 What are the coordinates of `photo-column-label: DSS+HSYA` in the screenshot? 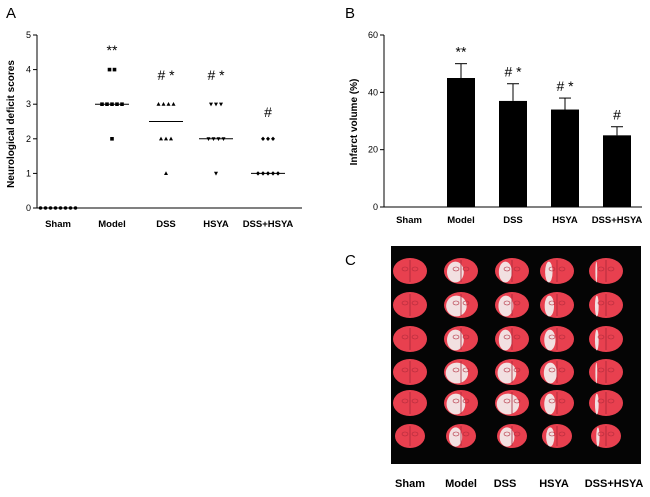 It's located at (614, 484).